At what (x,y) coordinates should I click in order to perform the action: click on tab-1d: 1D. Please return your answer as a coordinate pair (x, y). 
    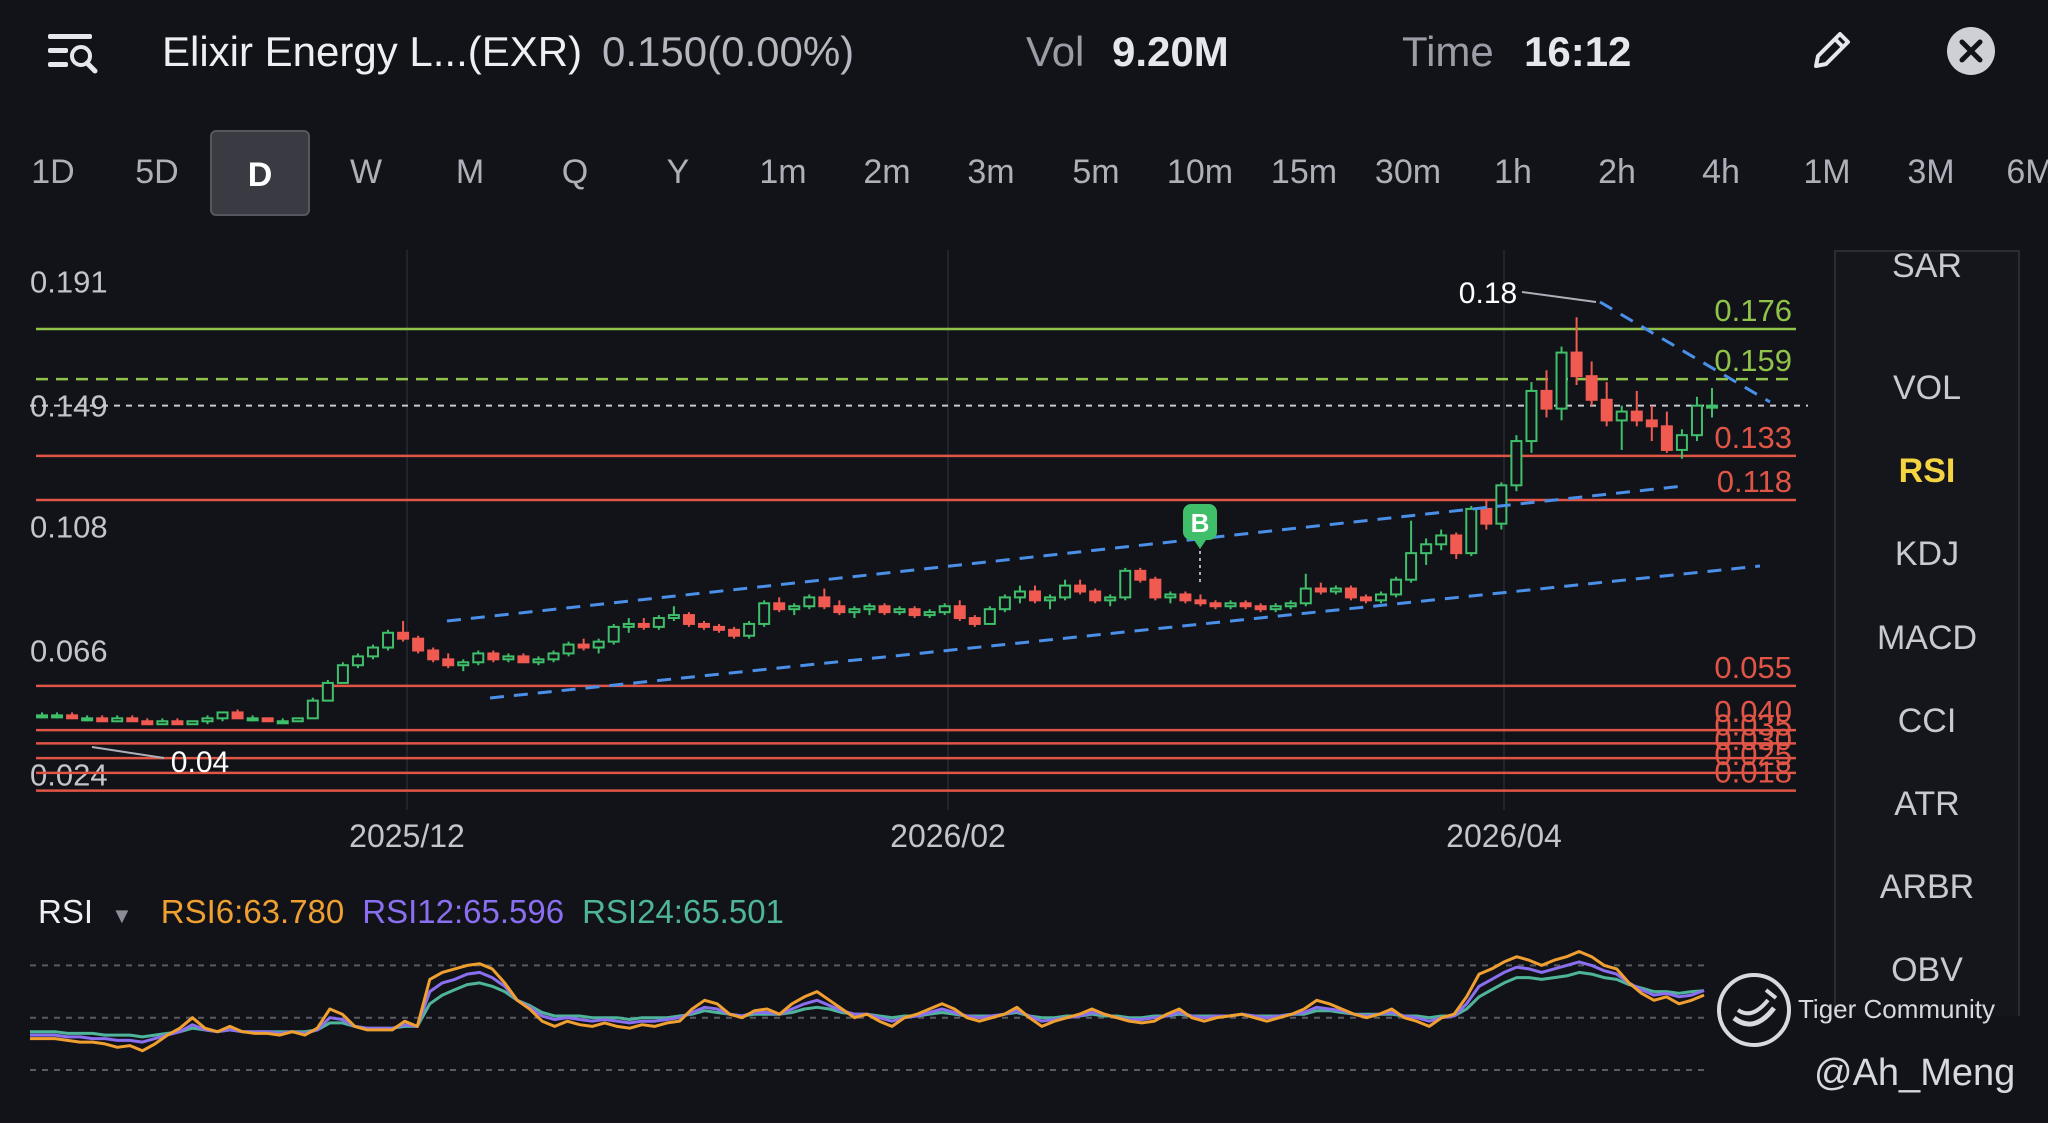
    Looking at the image, I should click on (53, 172).